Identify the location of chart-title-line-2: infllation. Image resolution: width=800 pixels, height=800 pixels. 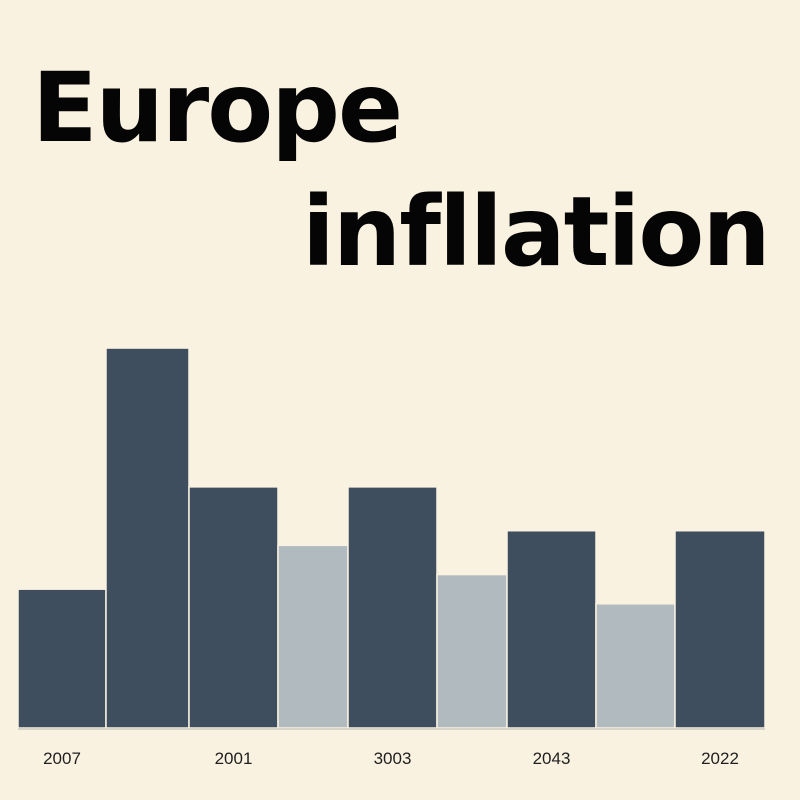
(536, 232).